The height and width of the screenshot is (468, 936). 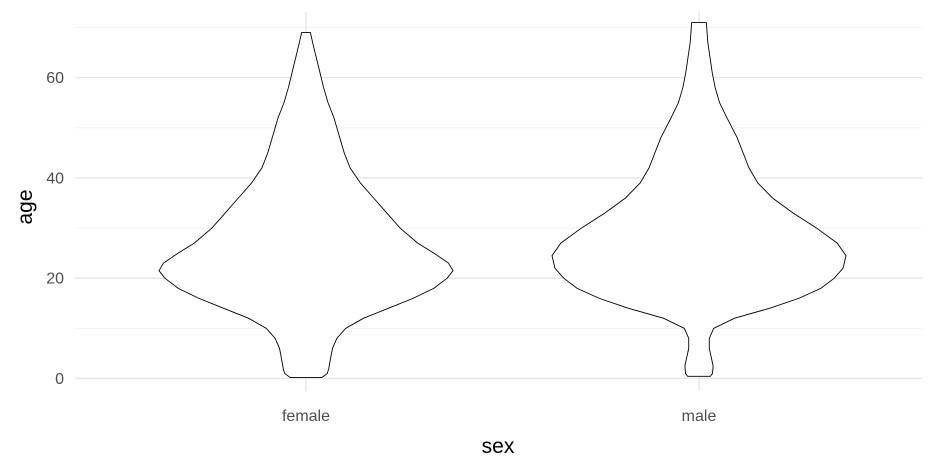 What do you see at coordinates (55, 178) in the screenshot?
I see `y-tick-label: 40` at bounding box center [55, 178].